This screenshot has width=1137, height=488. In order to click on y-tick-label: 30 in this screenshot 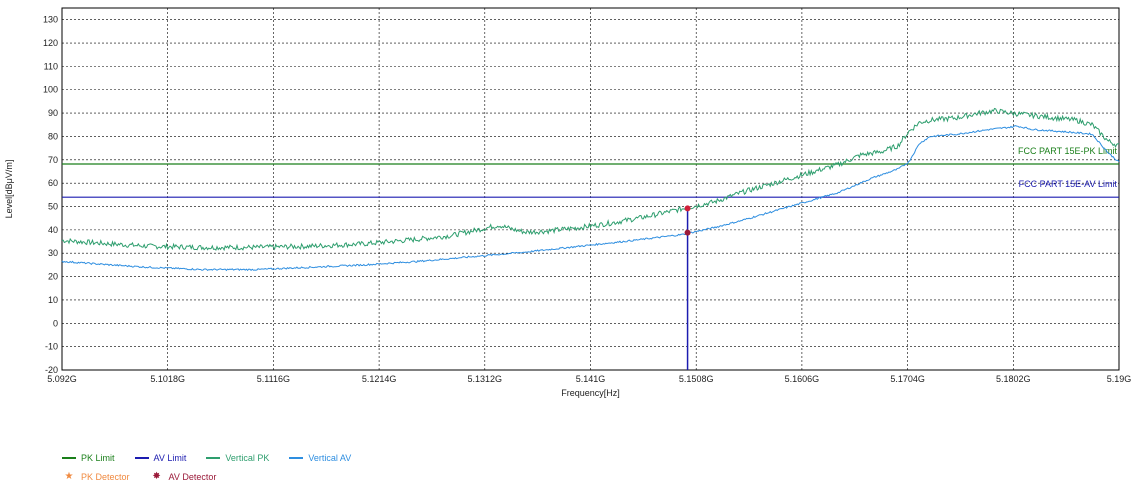, I will do `click(53, 253)`.